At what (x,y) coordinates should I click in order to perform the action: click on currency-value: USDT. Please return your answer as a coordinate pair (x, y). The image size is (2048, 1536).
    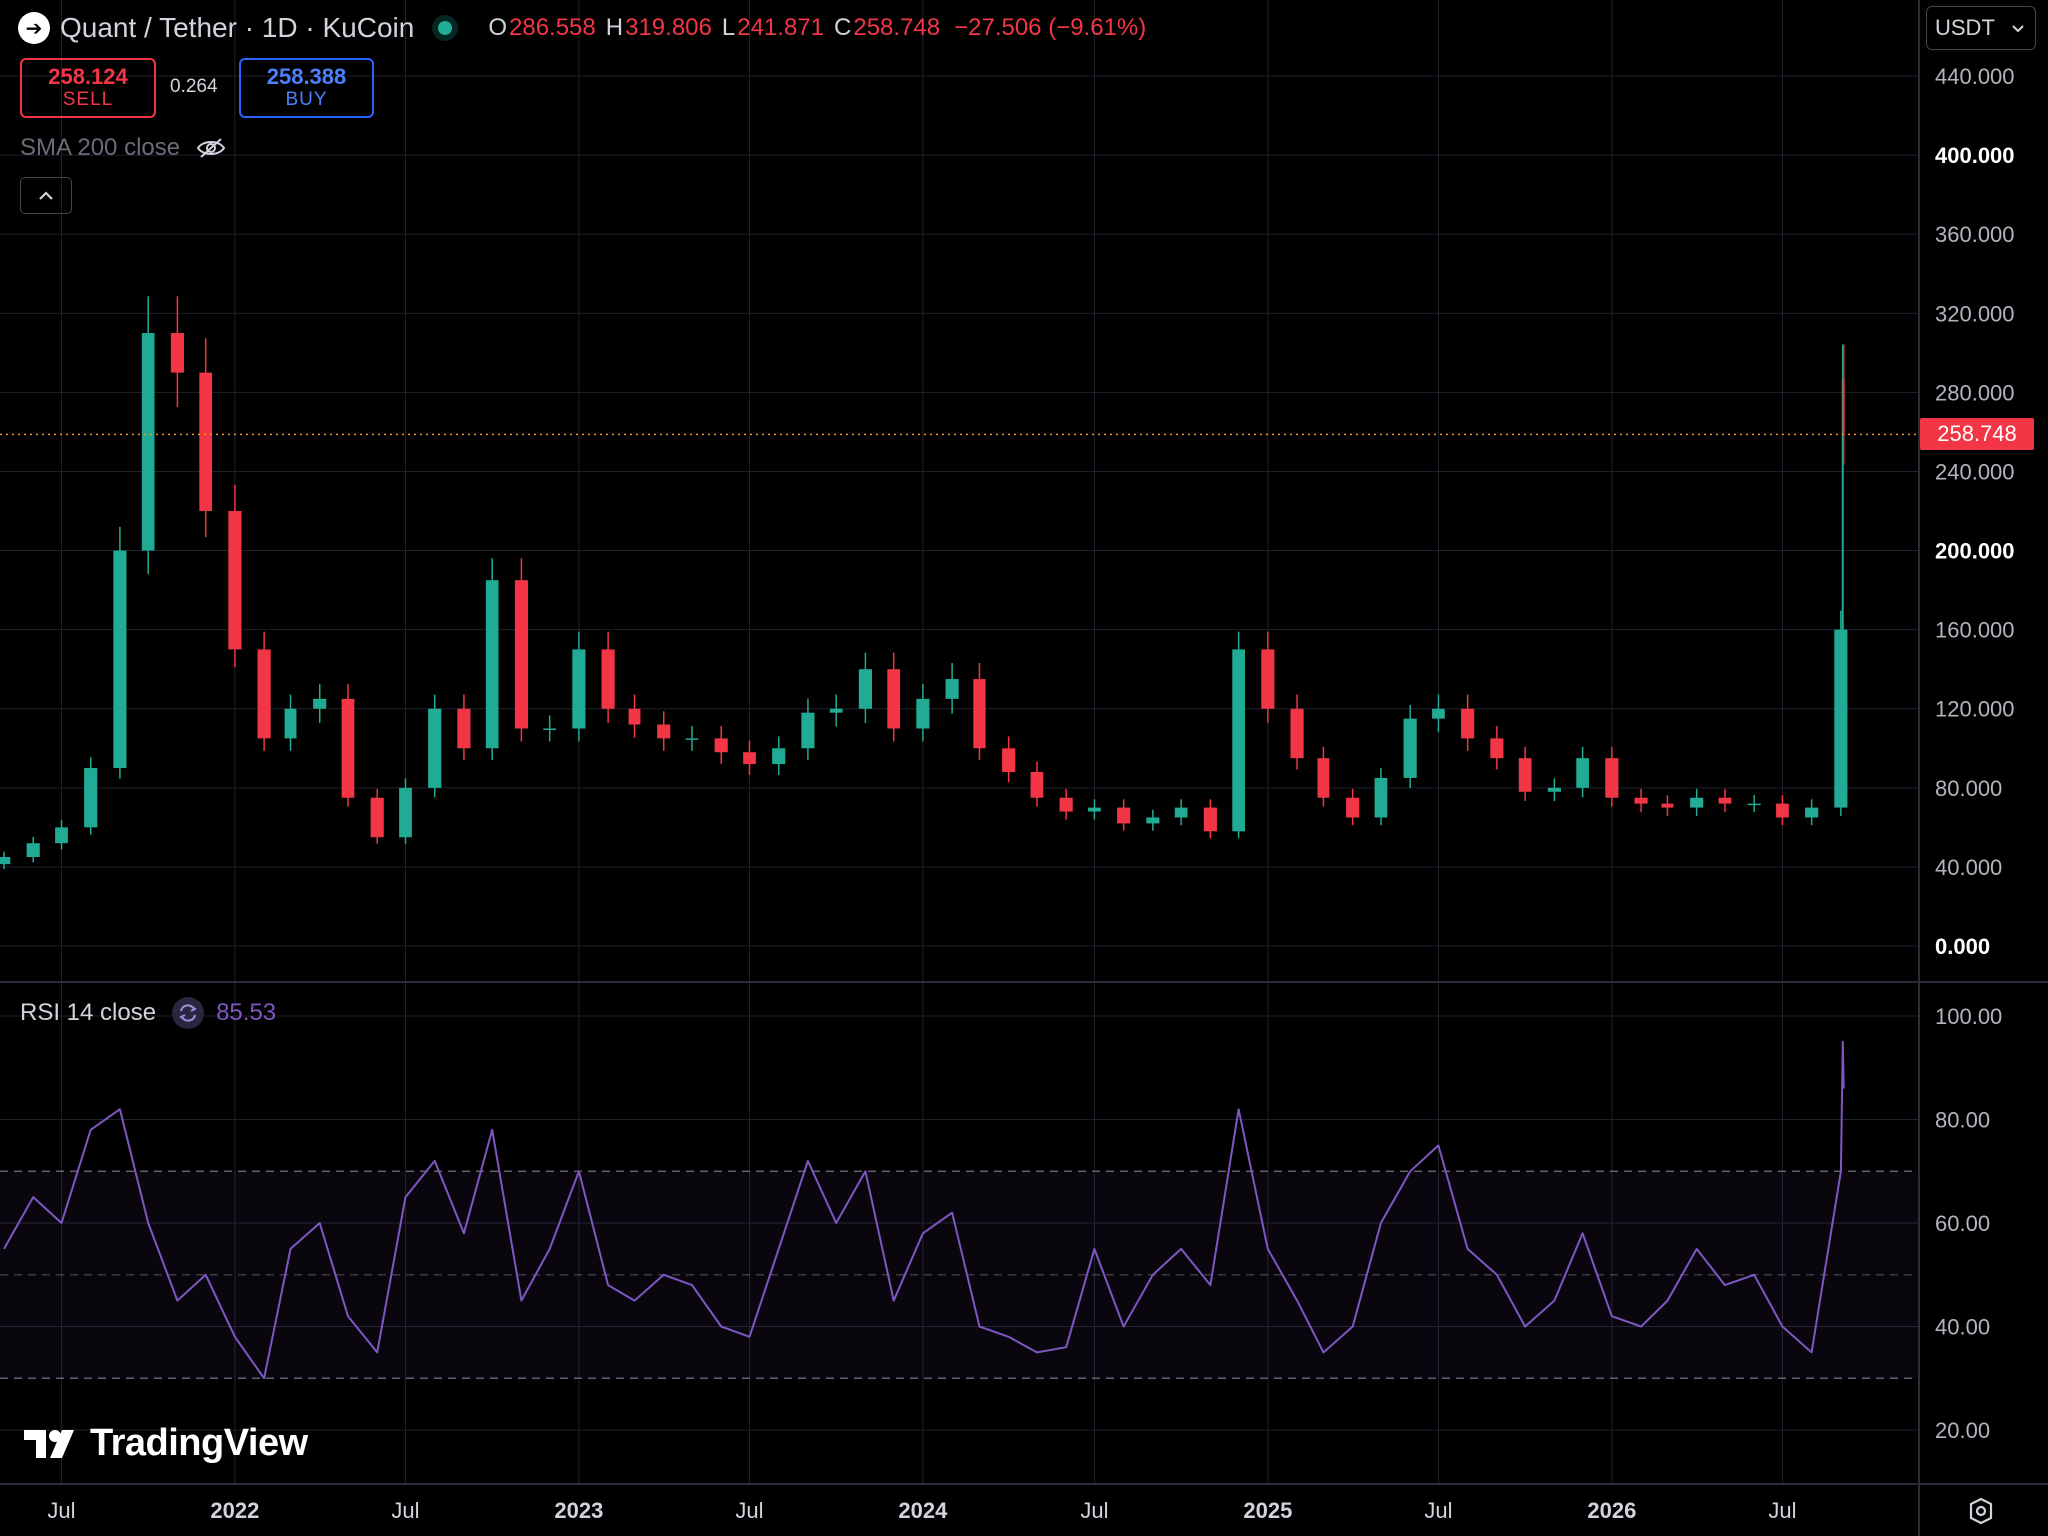
    Looking at the image, I should click on (1965, 27).